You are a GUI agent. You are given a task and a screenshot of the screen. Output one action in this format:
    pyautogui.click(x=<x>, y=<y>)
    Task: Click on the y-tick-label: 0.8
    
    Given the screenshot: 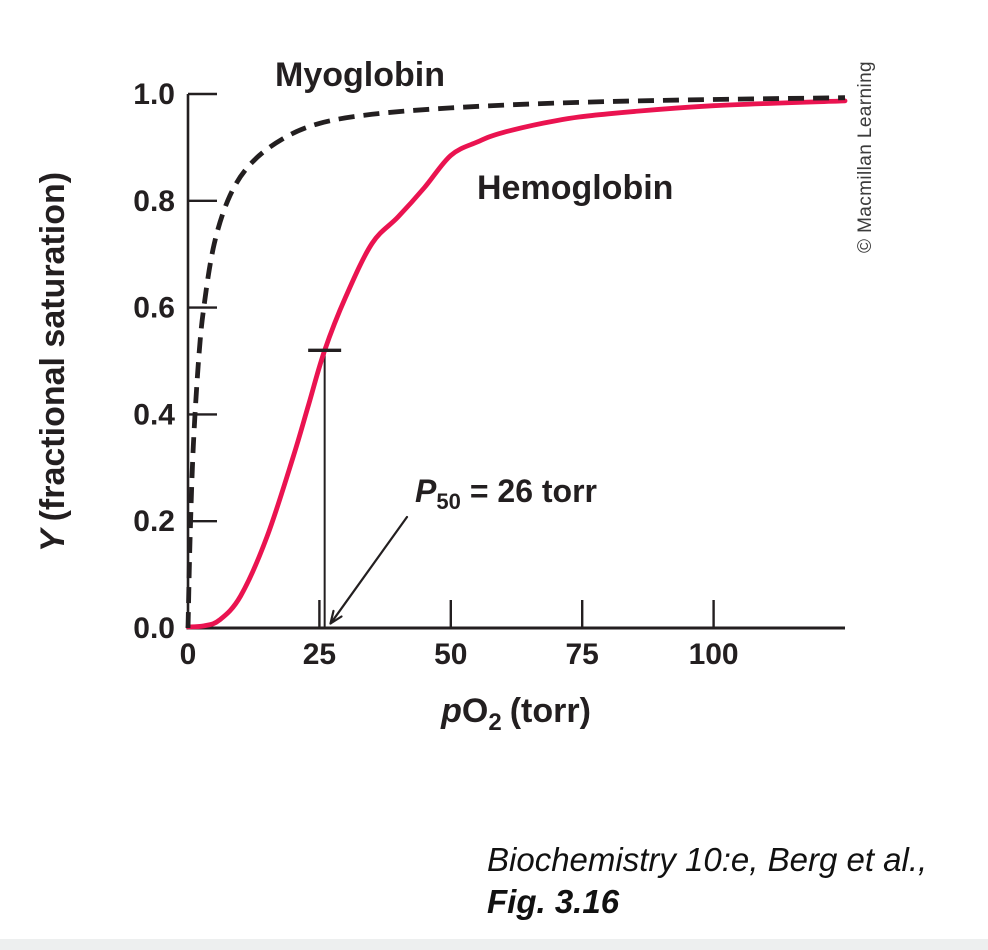 What is the action you would take?
    pyautogui.click(x=154, y=201)
    